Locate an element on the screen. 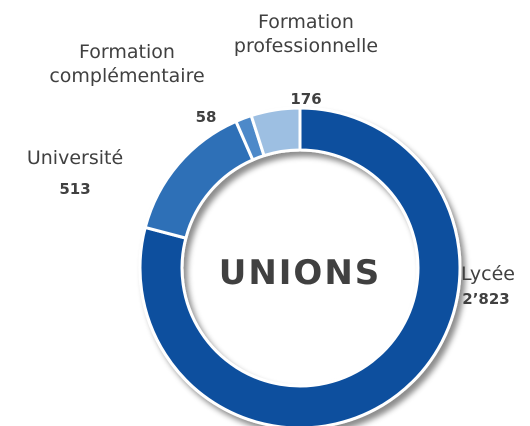 This screenshot has width=530, height=426. category-label: Université is located at coordinates (75, 158).